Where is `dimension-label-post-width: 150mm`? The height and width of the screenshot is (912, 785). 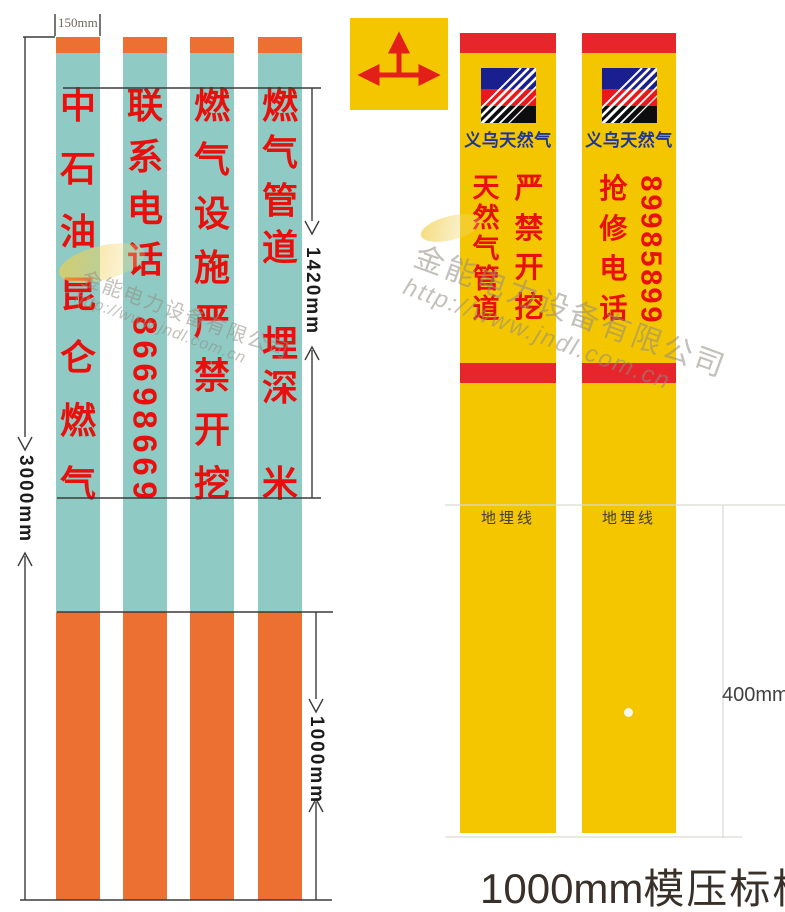 dimension-label-post-width: 150mm is located at coordinates (78, 22).